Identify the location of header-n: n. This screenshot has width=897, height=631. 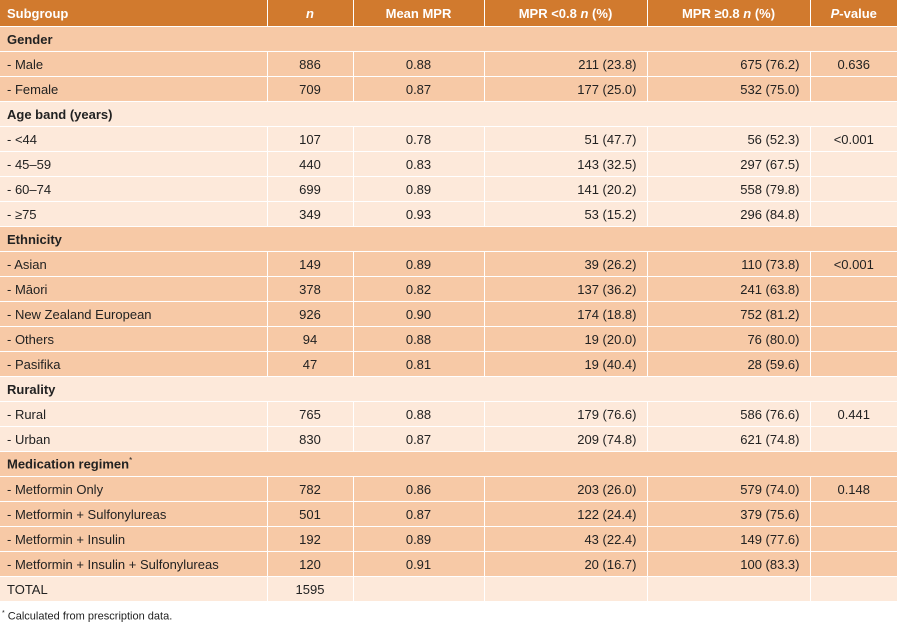
(310, 13).